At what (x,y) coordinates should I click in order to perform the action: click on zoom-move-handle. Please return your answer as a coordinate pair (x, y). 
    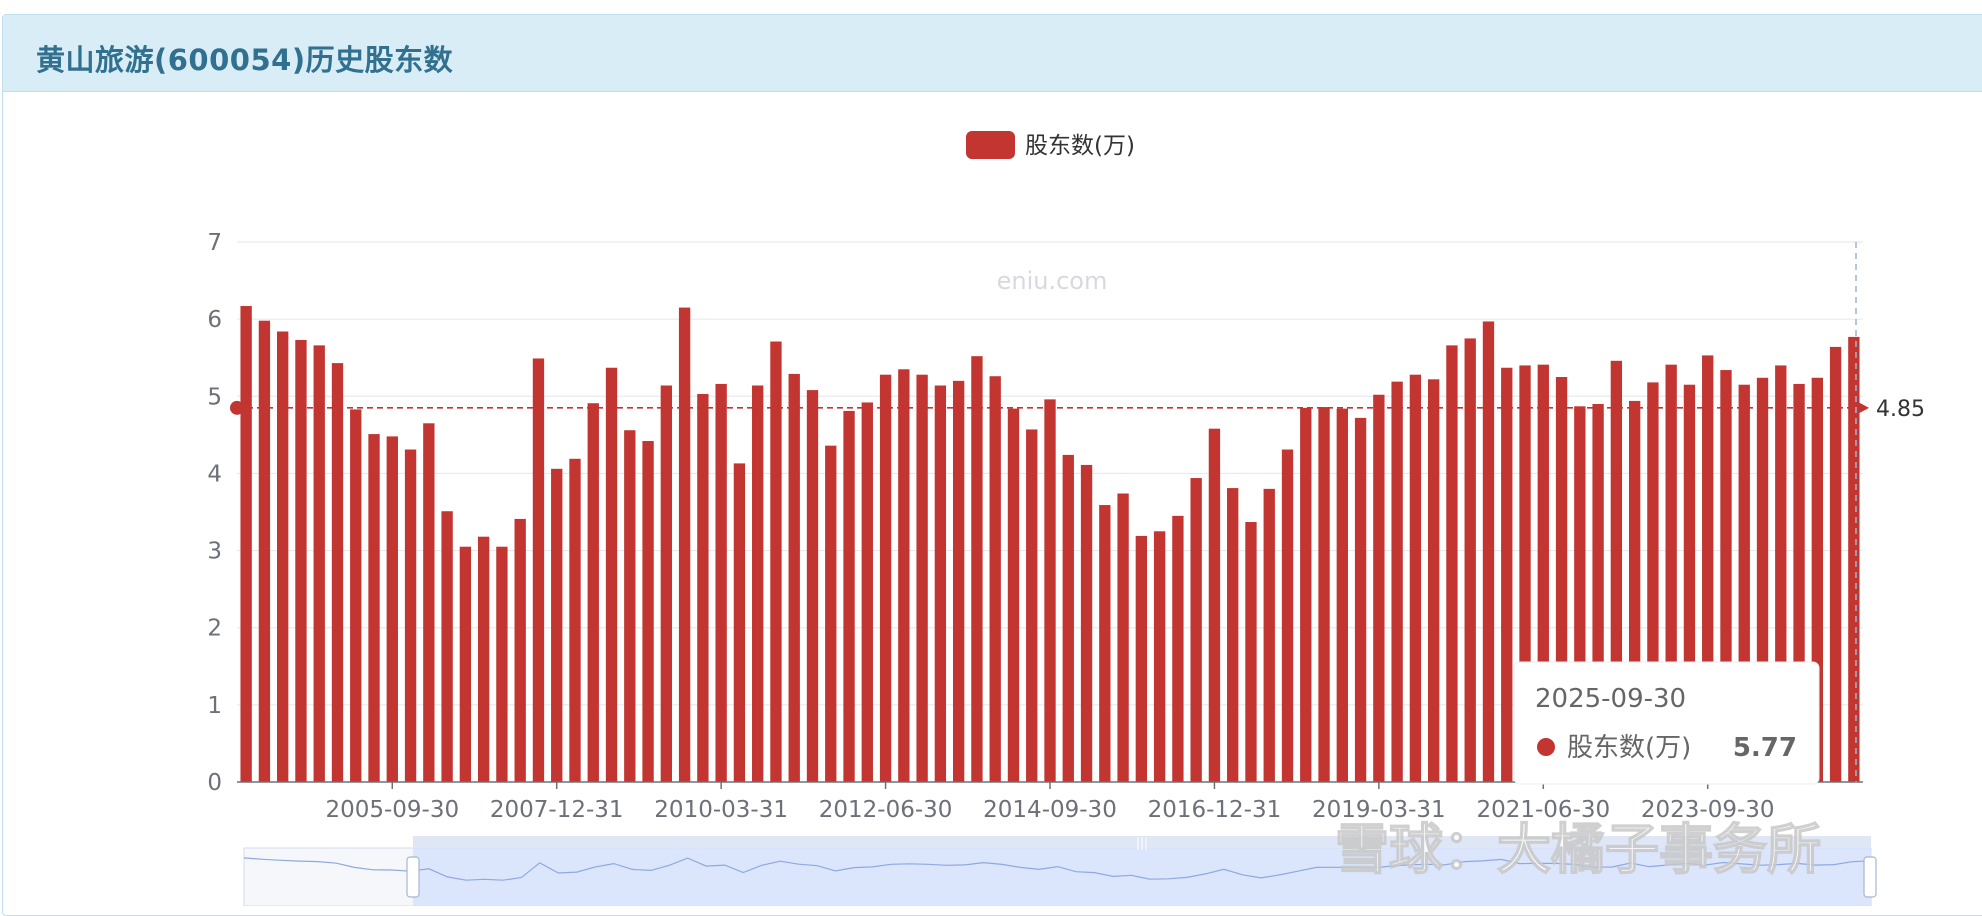
    Looking at the image, I should click on (1142, 842).